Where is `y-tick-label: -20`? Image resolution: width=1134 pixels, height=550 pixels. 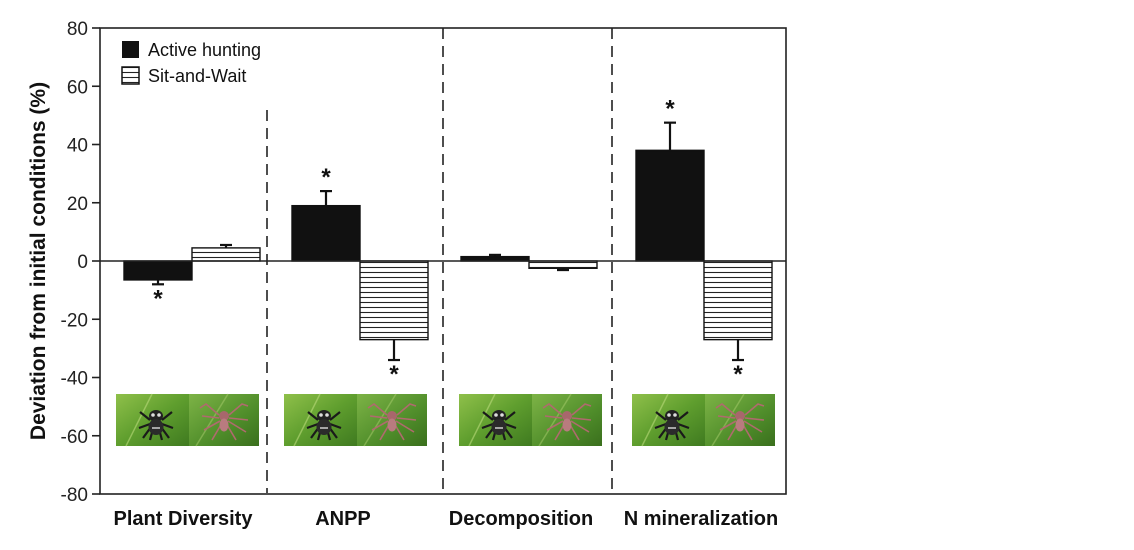
y-tick-label: -20 is located at coordinates (74, 320).